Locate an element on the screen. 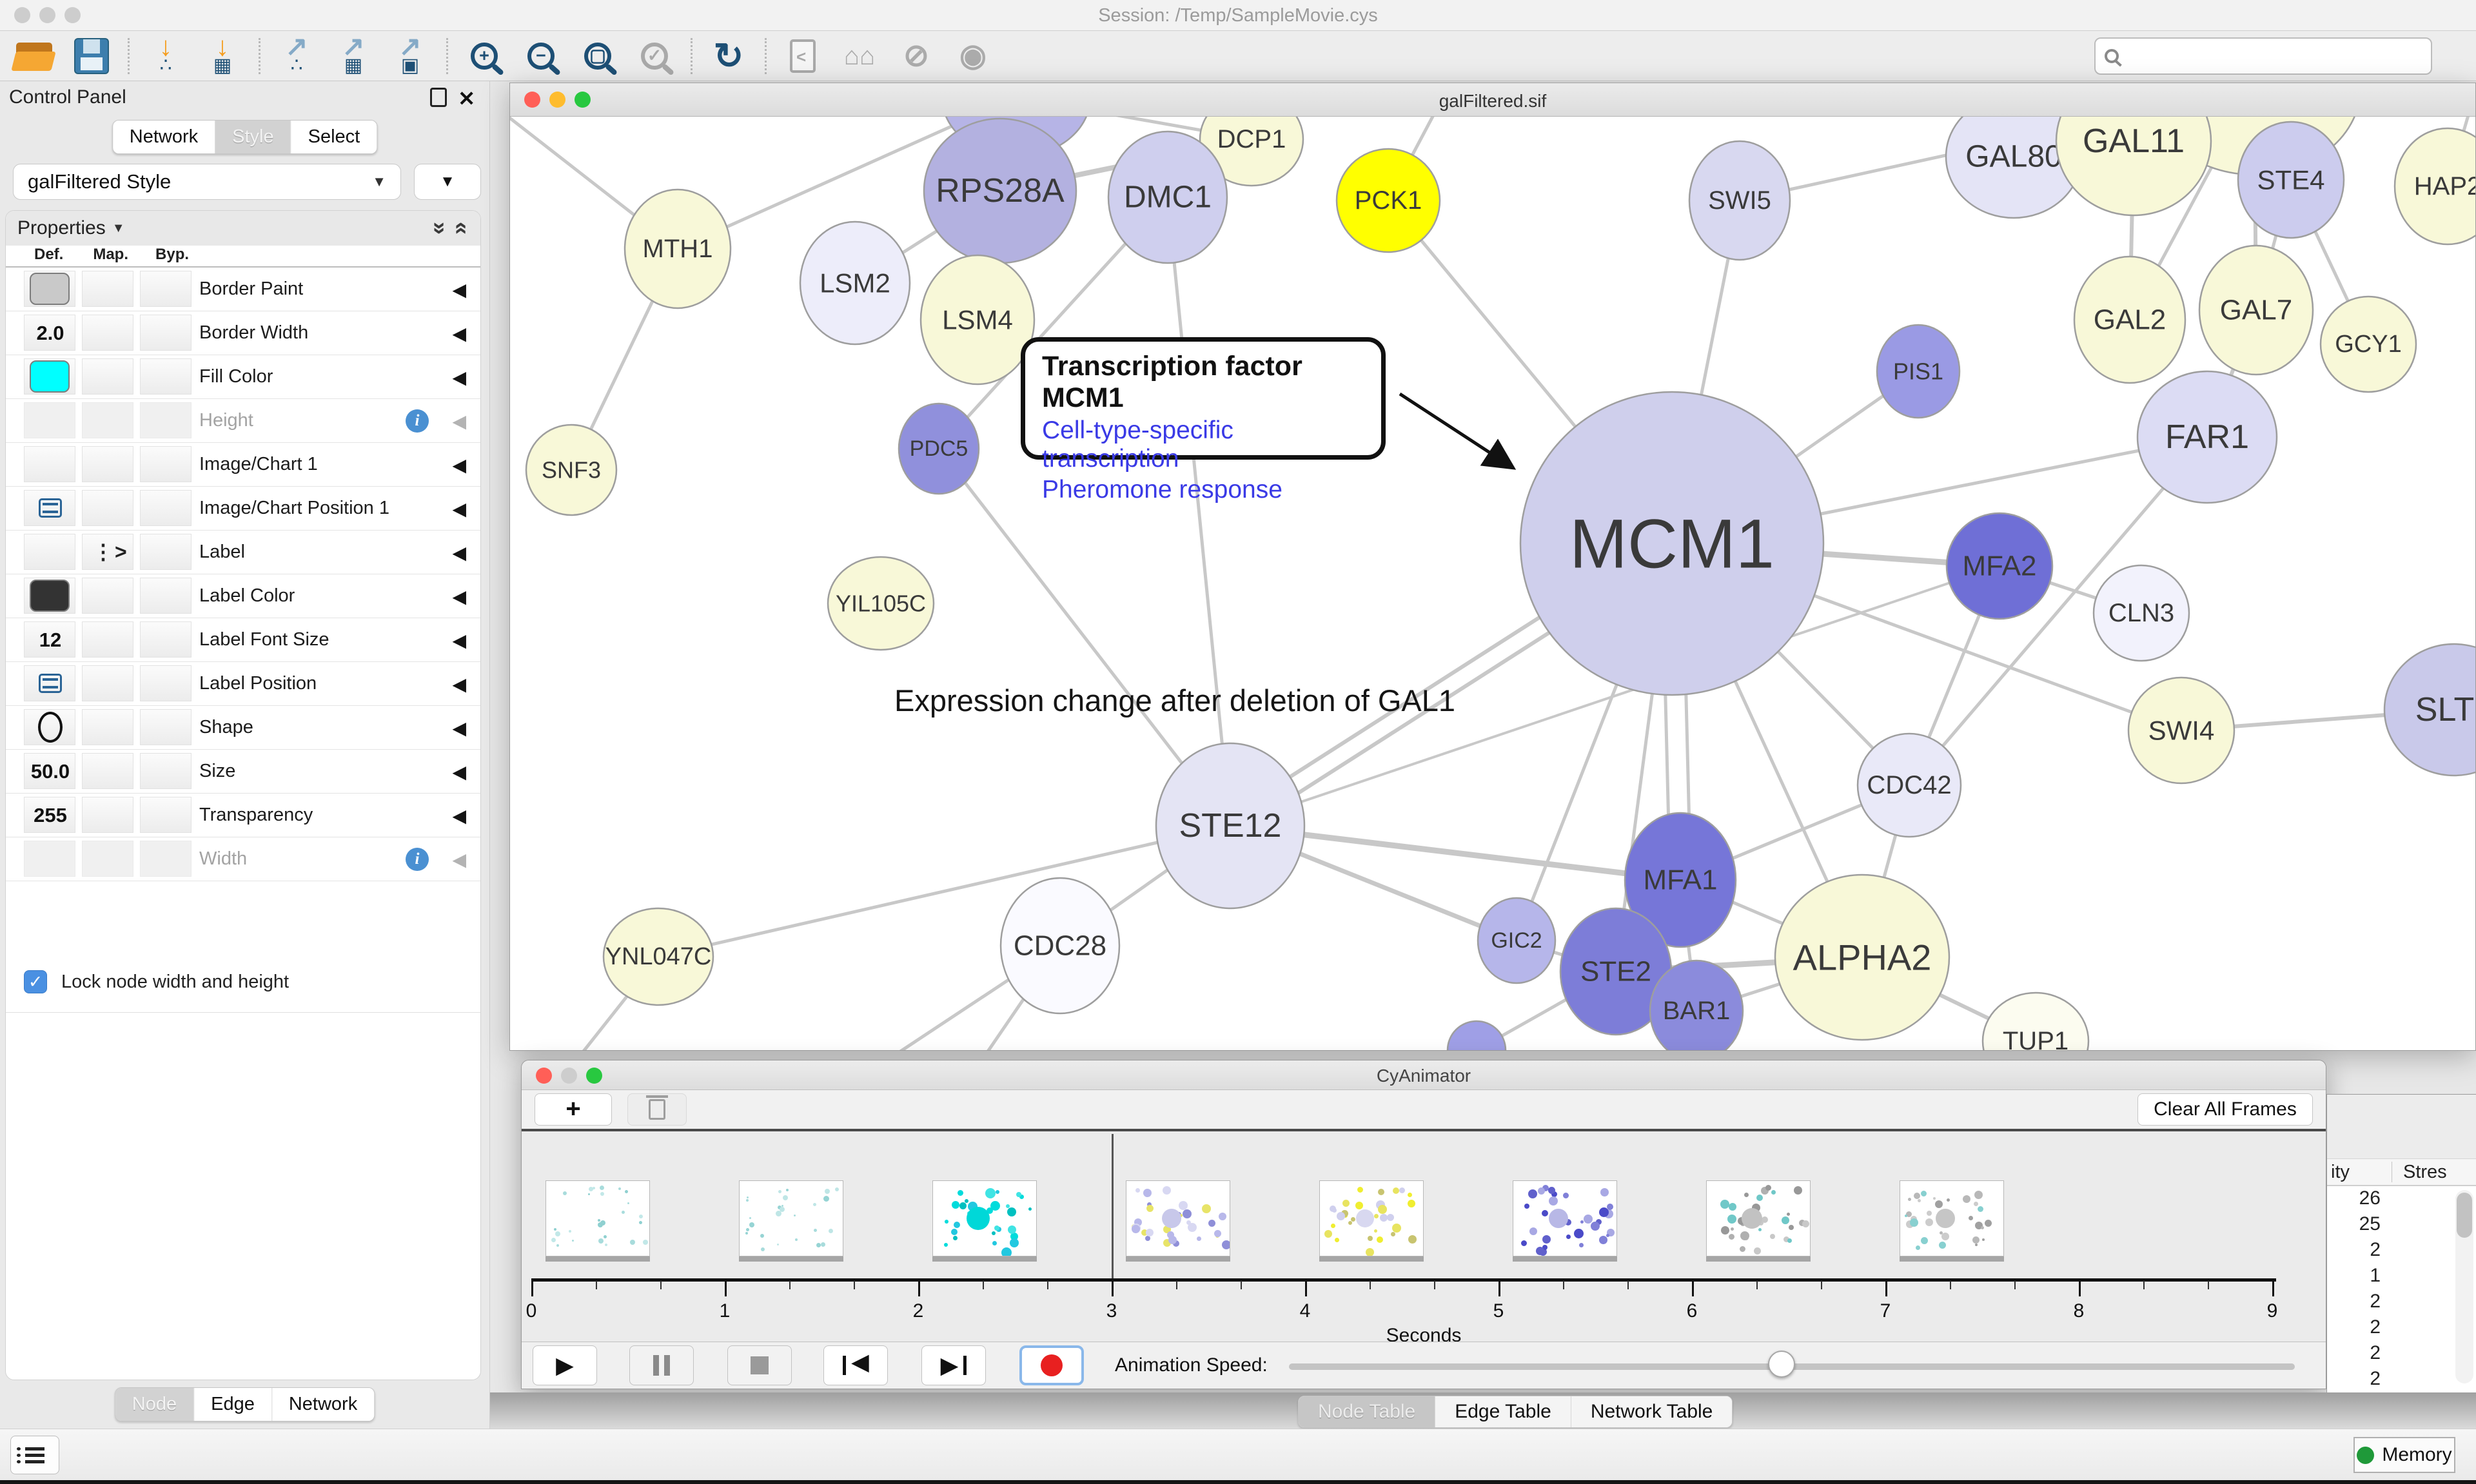  node-YIL105C is located at coordinates (881, 603).